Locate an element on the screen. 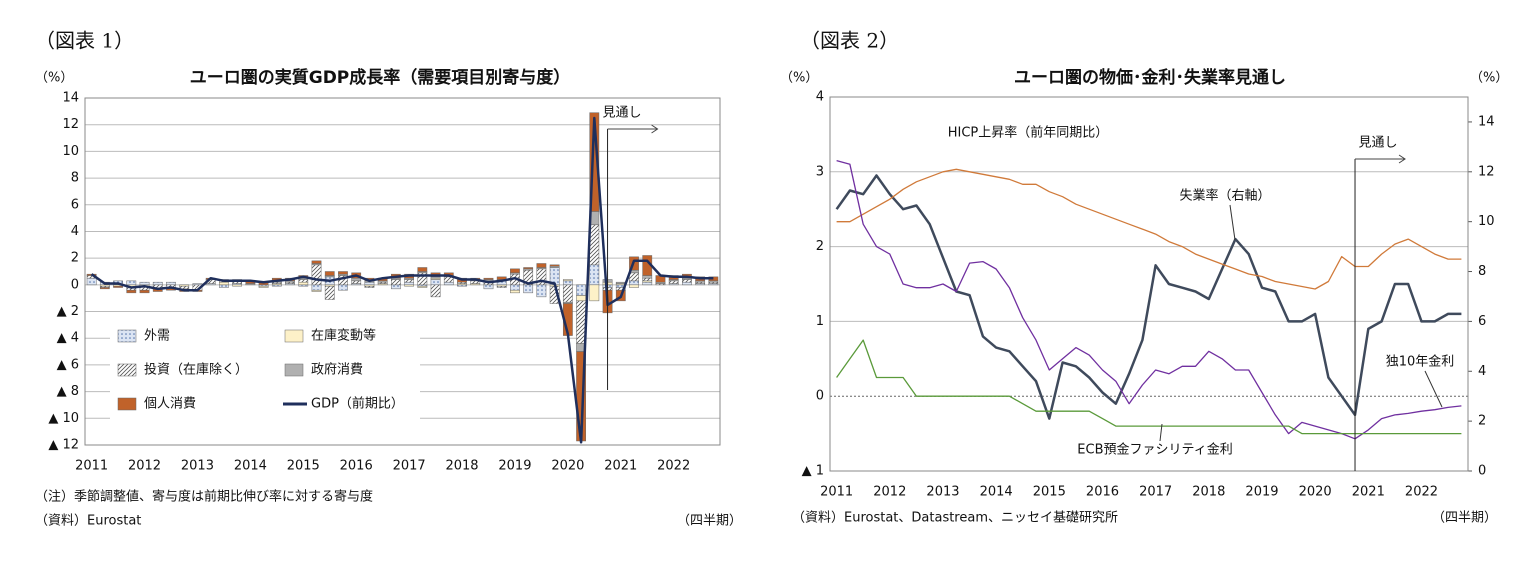 Image resolution: width=1525 pixels, height=578 pixels. y2-tick-label: 14 is located at coordinates (1486, 121).